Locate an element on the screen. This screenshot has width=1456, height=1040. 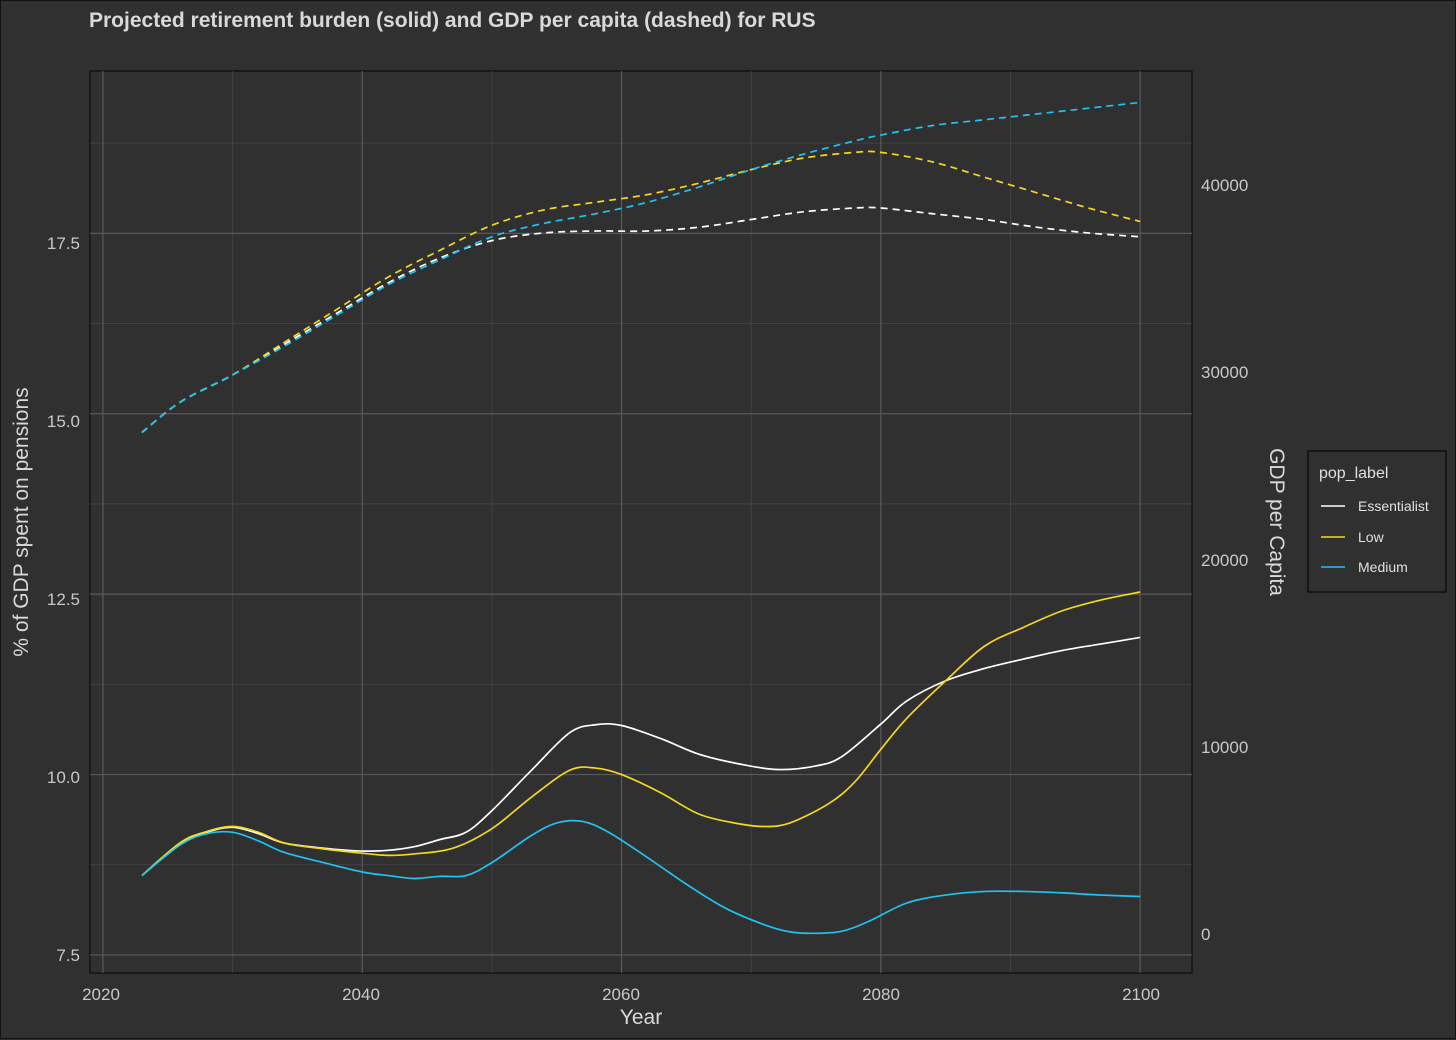
y-axis-right-title: GDP per Capita is located at coordinates (1276, 522).